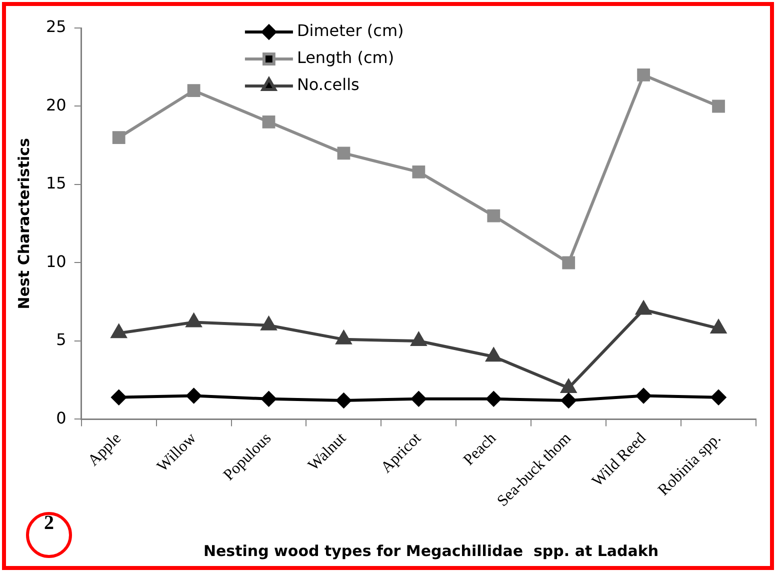 The image size is (776, 572). Describe the element at coordinates (345, 58) in the screenshot. I see `legend-label: Length (cm)` at that location.